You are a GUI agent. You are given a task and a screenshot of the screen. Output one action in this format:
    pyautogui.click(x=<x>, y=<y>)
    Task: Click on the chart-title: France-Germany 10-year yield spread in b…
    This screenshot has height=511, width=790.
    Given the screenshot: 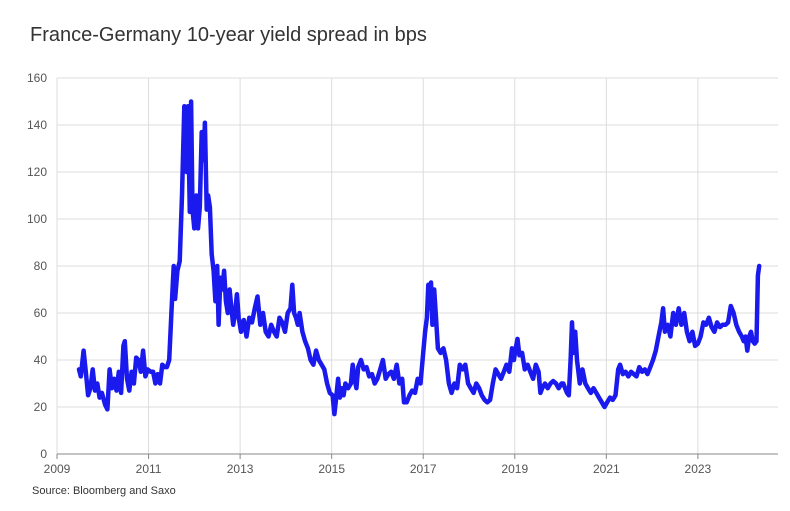 What is the action you would take?
    pyautogui.click(x=228, y=35)
    